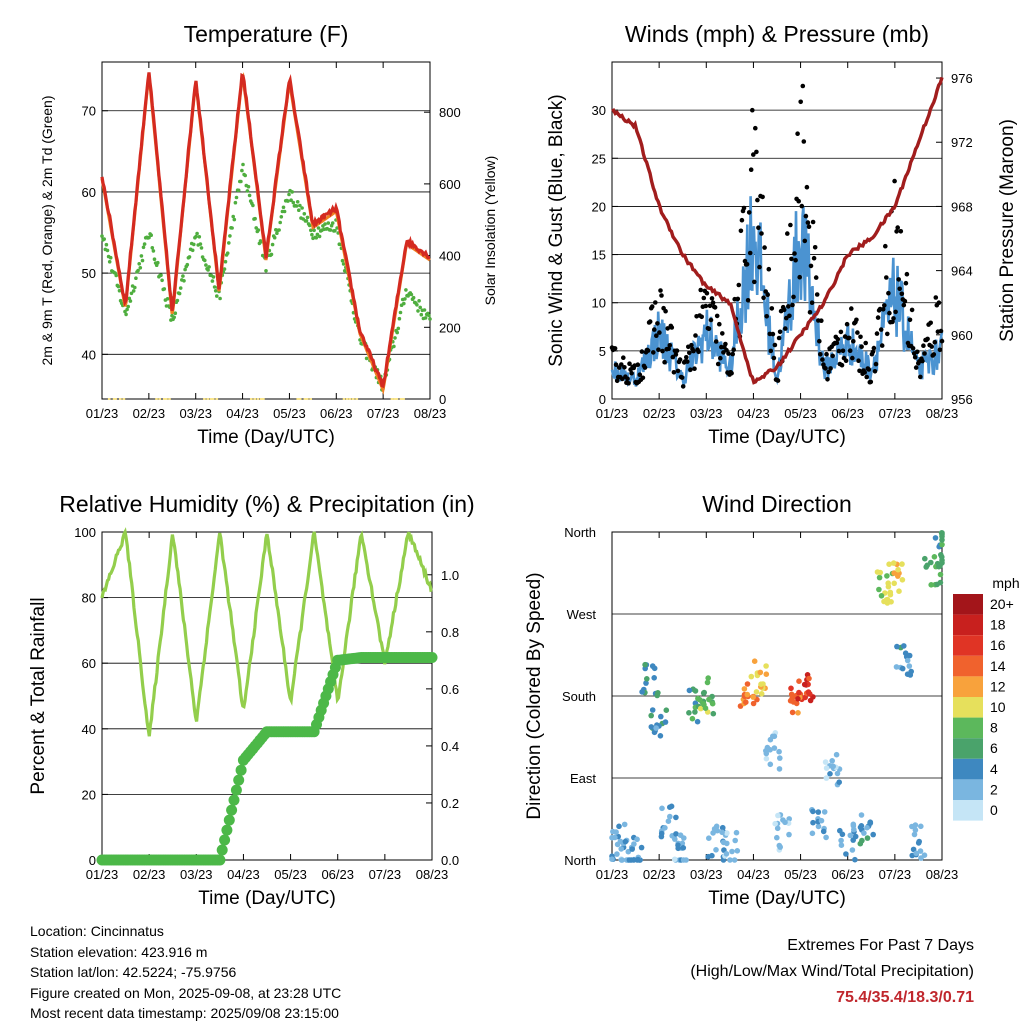  What do you see at coordinates (582, 614) in the screenshot?
I see `direction-y-tick-label: West` at bounding box center [582, 614].